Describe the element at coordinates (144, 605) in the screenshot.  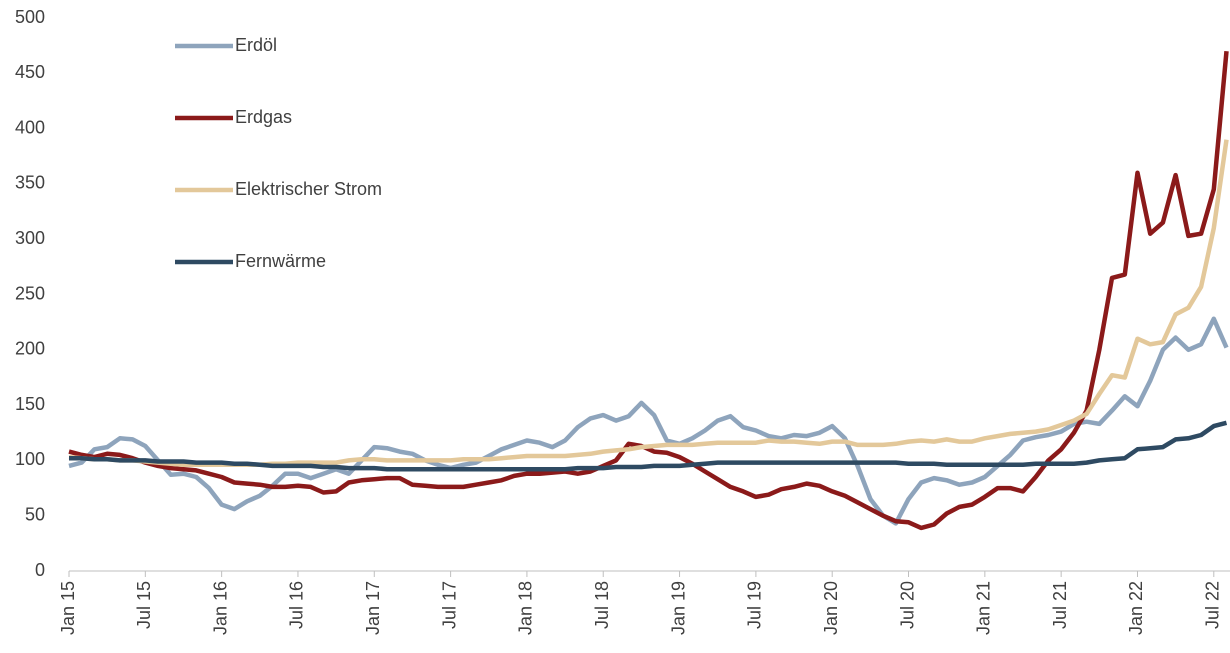
I see `x-tick-label: Jul 15` at that location.